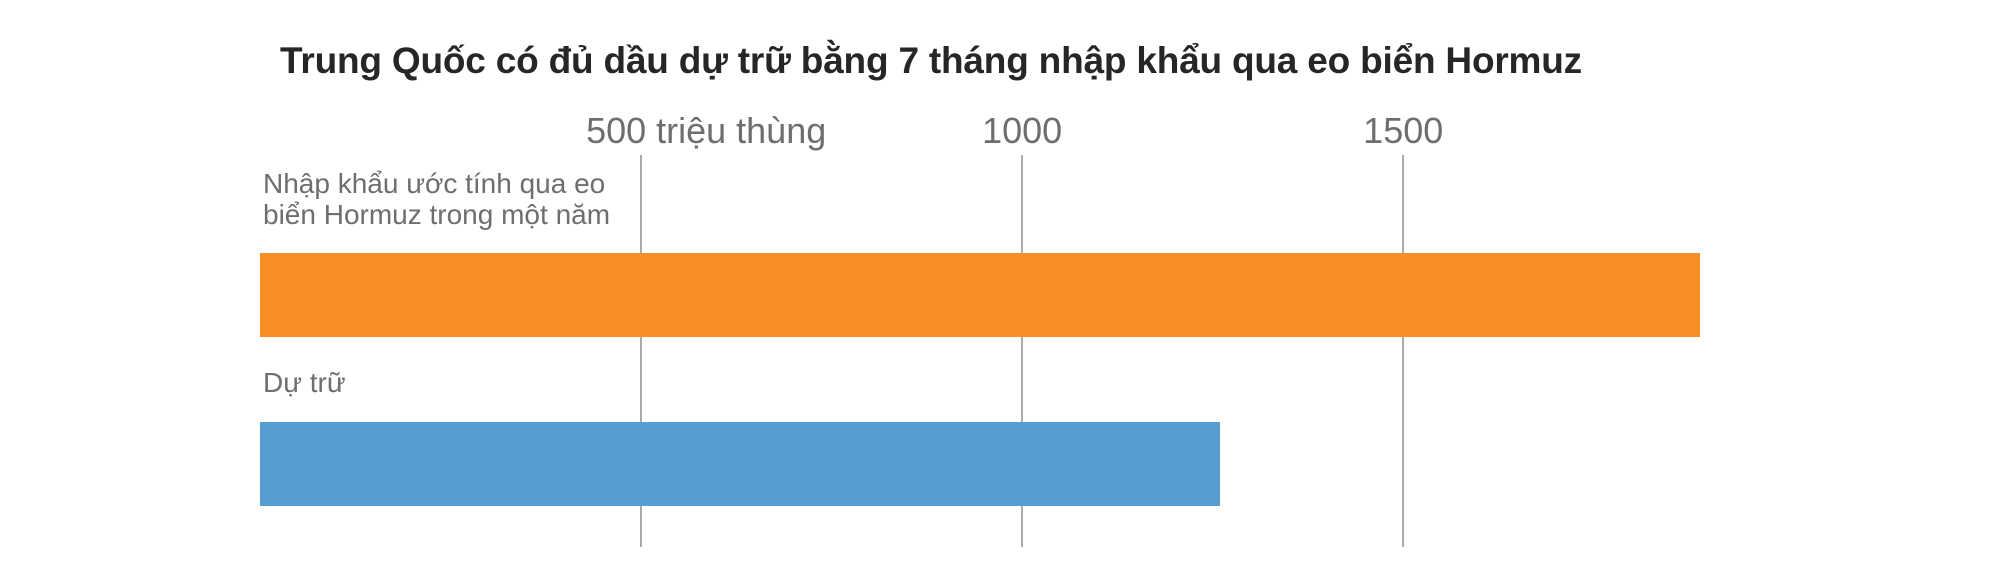 The height and width of the screenshot is (581, 2000). Describe the element at coordinates (740, 464) in the screenshot. I see `bar-reserves` at that location.